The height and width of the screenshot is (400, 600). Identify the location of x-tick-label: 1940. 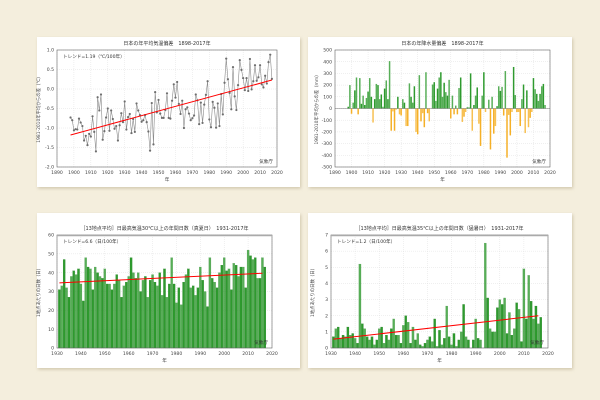
(81, 354).